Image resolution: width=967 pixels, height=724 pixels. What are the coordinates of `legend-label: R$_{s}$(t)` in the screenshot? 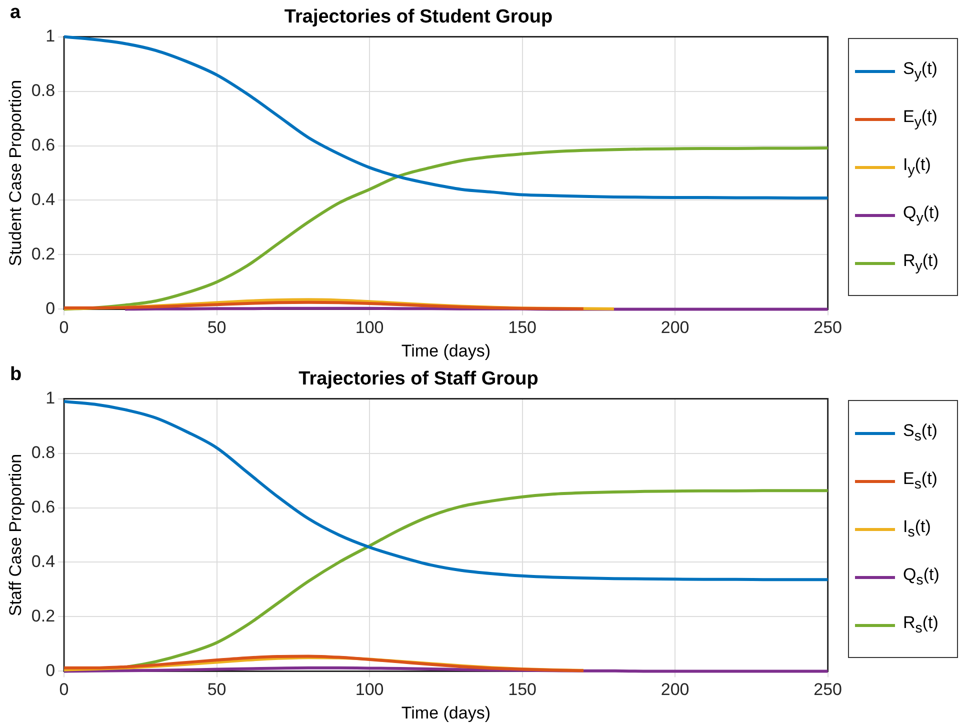 It's located at (920, 625).